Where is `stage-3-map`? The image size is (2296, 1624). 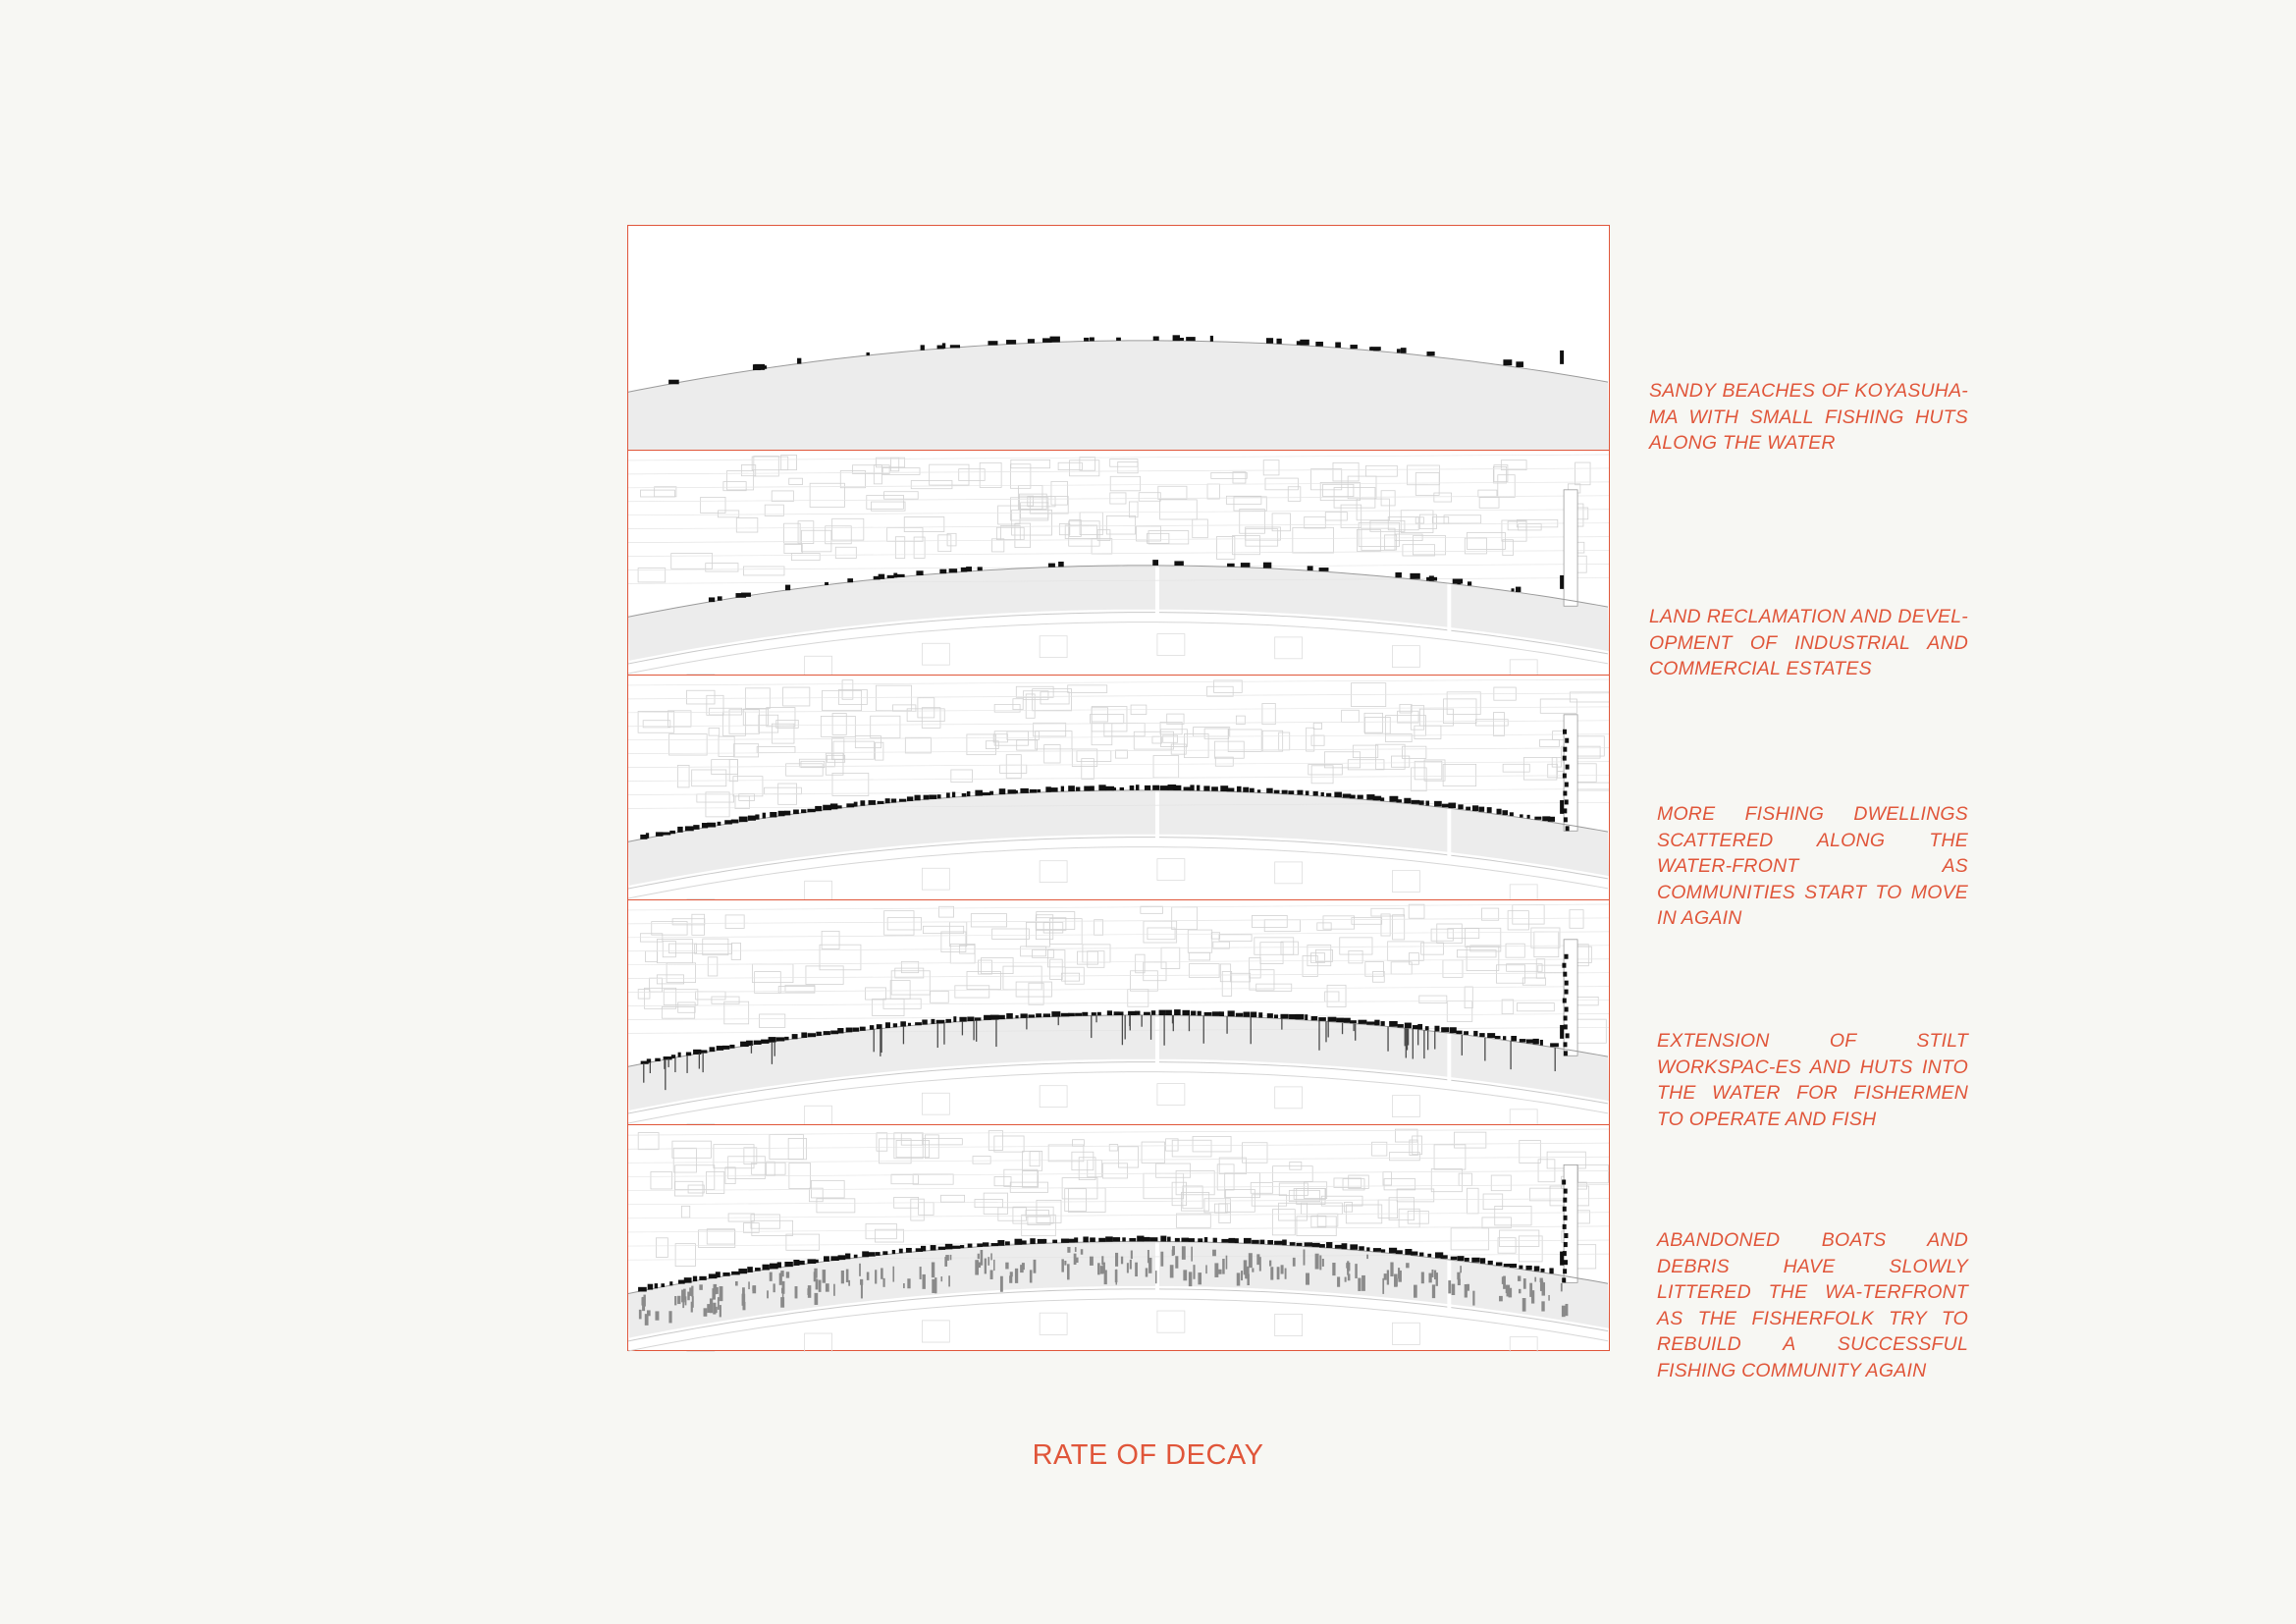 stage-3-map is located at coordinates (1118, 788).